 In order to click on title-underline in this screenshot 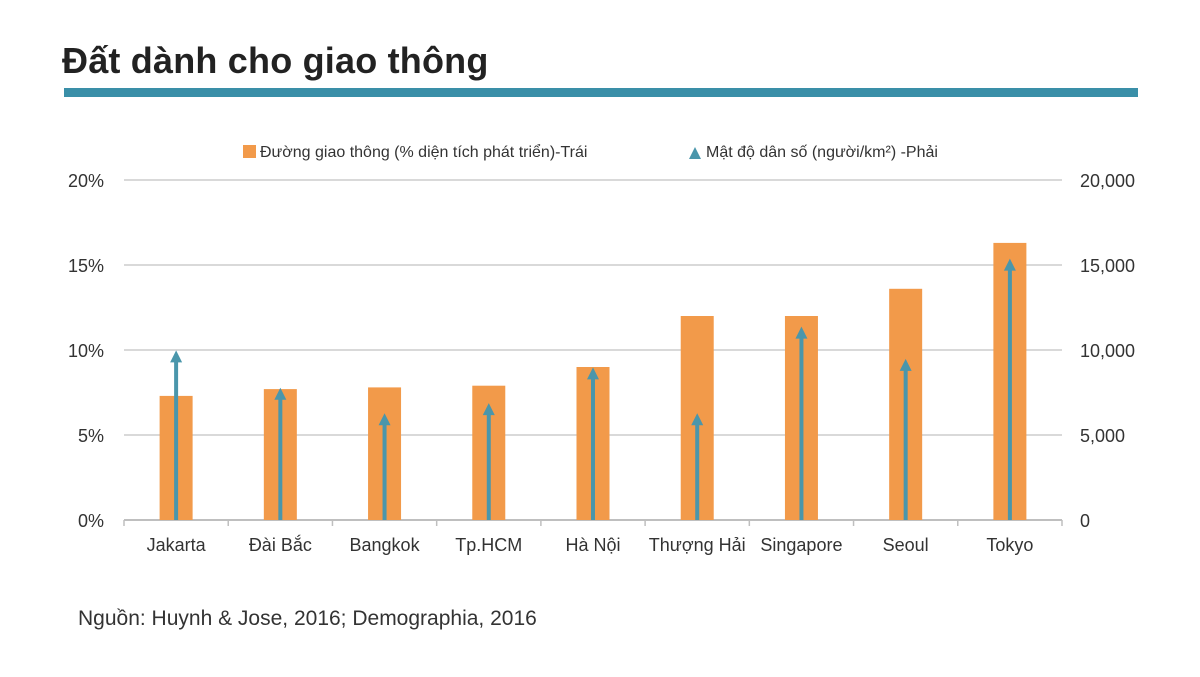, I will do `click(601, 92)`.